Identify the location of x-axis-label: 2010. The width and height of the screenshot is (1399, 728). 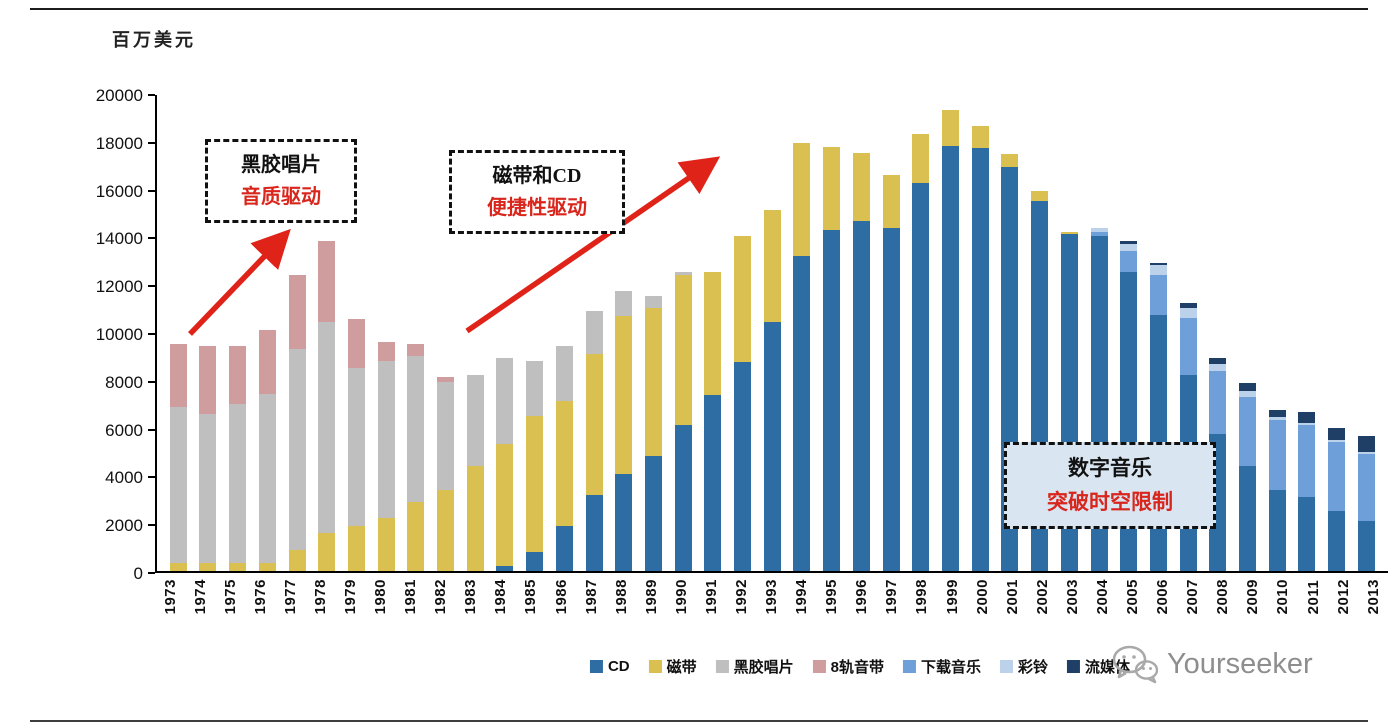
(1283, 597).